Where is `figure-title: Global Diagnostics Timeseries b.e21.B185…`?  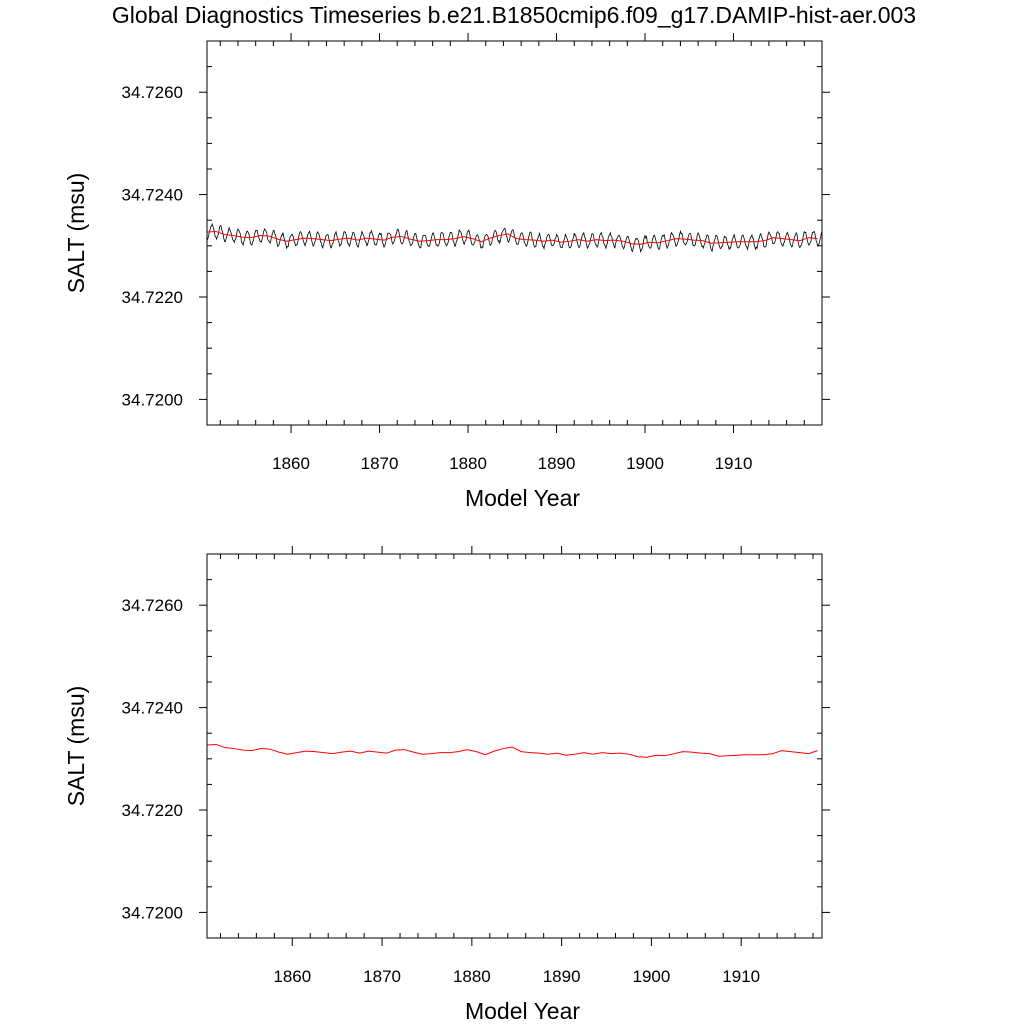
figure-title: Global Diagnostics Timeseries b.e21.B185… is located at coordinates (514, 15).